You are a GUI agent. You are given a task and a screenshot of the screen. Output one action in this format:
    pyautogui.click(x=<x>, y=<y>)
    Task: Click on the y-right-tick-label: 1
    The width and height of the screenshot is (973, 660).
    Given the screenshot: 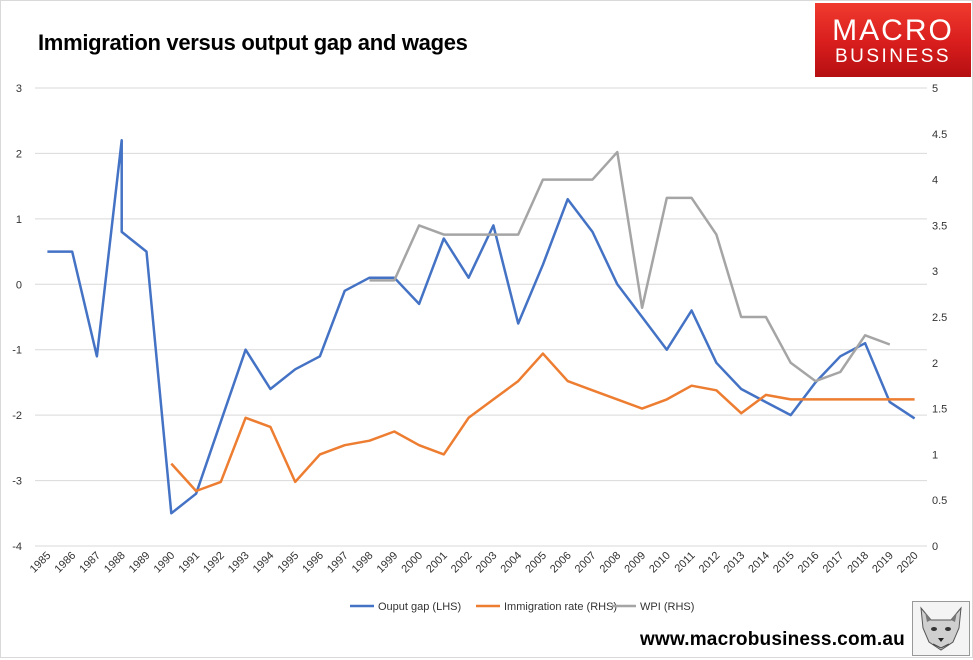 What is the action you would take?
    pyautogui.click(x=935, y=455)
    